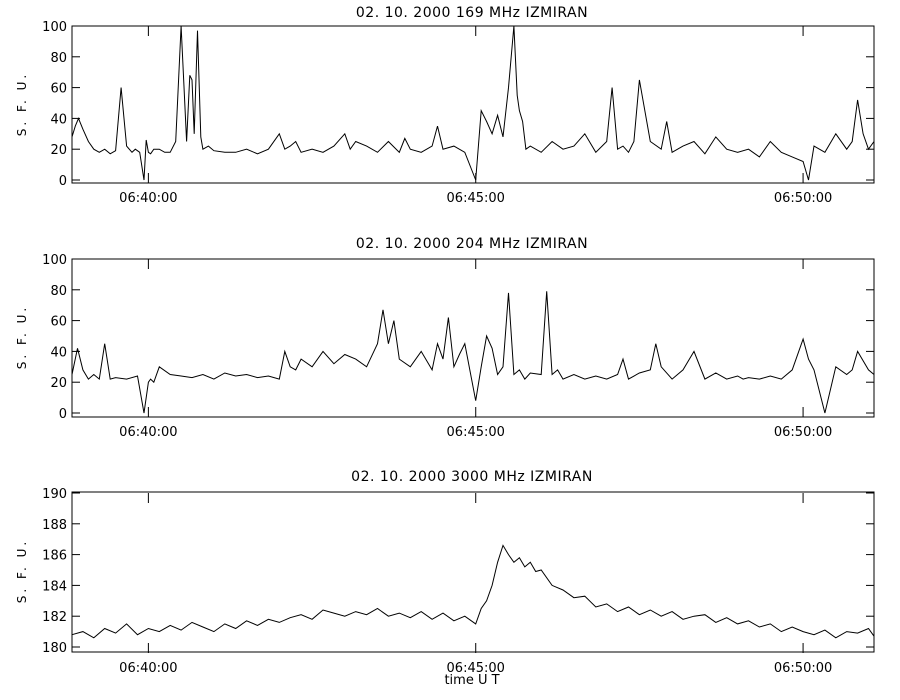 This screenshot has height=700, width=900. What do you see at coordinates (473, 591) in the screenshot?
I see `series-line` at bounding box center [473, 591].